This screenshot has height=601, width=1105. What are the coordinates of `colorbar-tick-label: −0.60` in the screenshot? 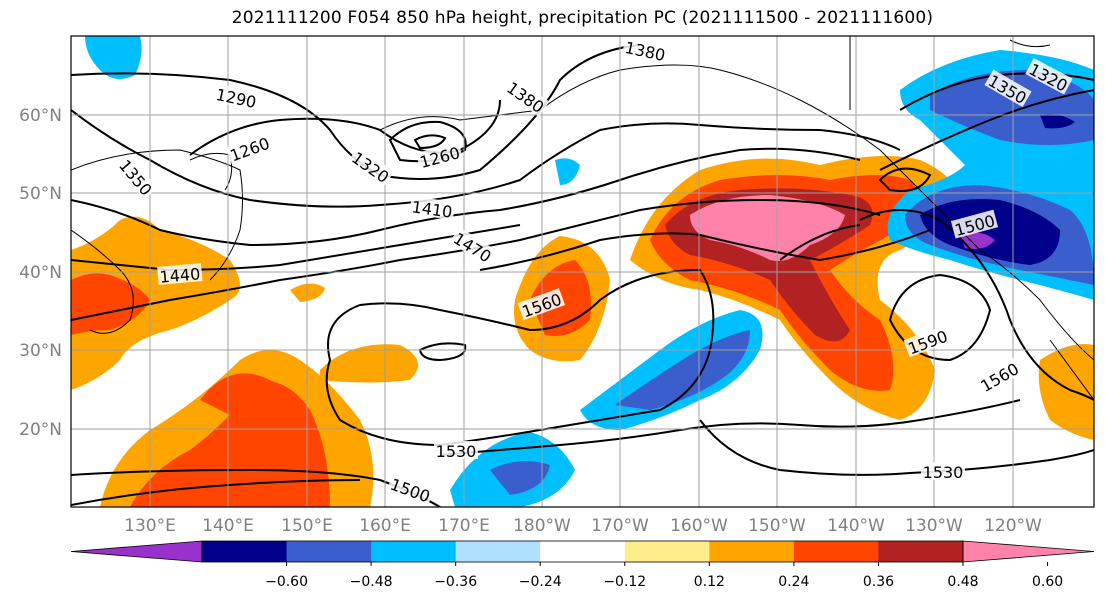 It's located at (286, 582).